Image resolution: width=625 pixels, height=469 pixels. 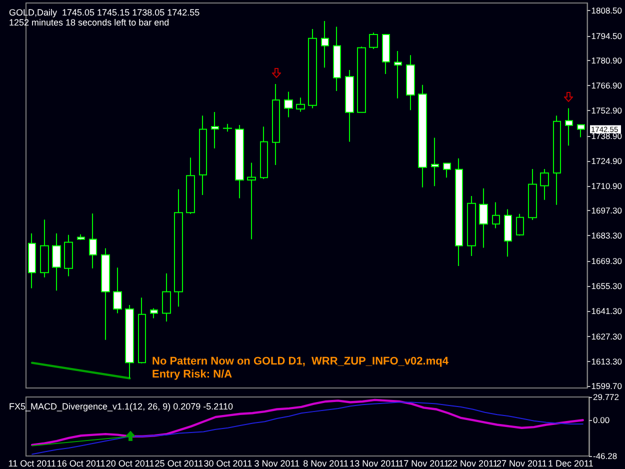 I want to click on y-tick-label: 1599.70, so click(x=606, y=385).